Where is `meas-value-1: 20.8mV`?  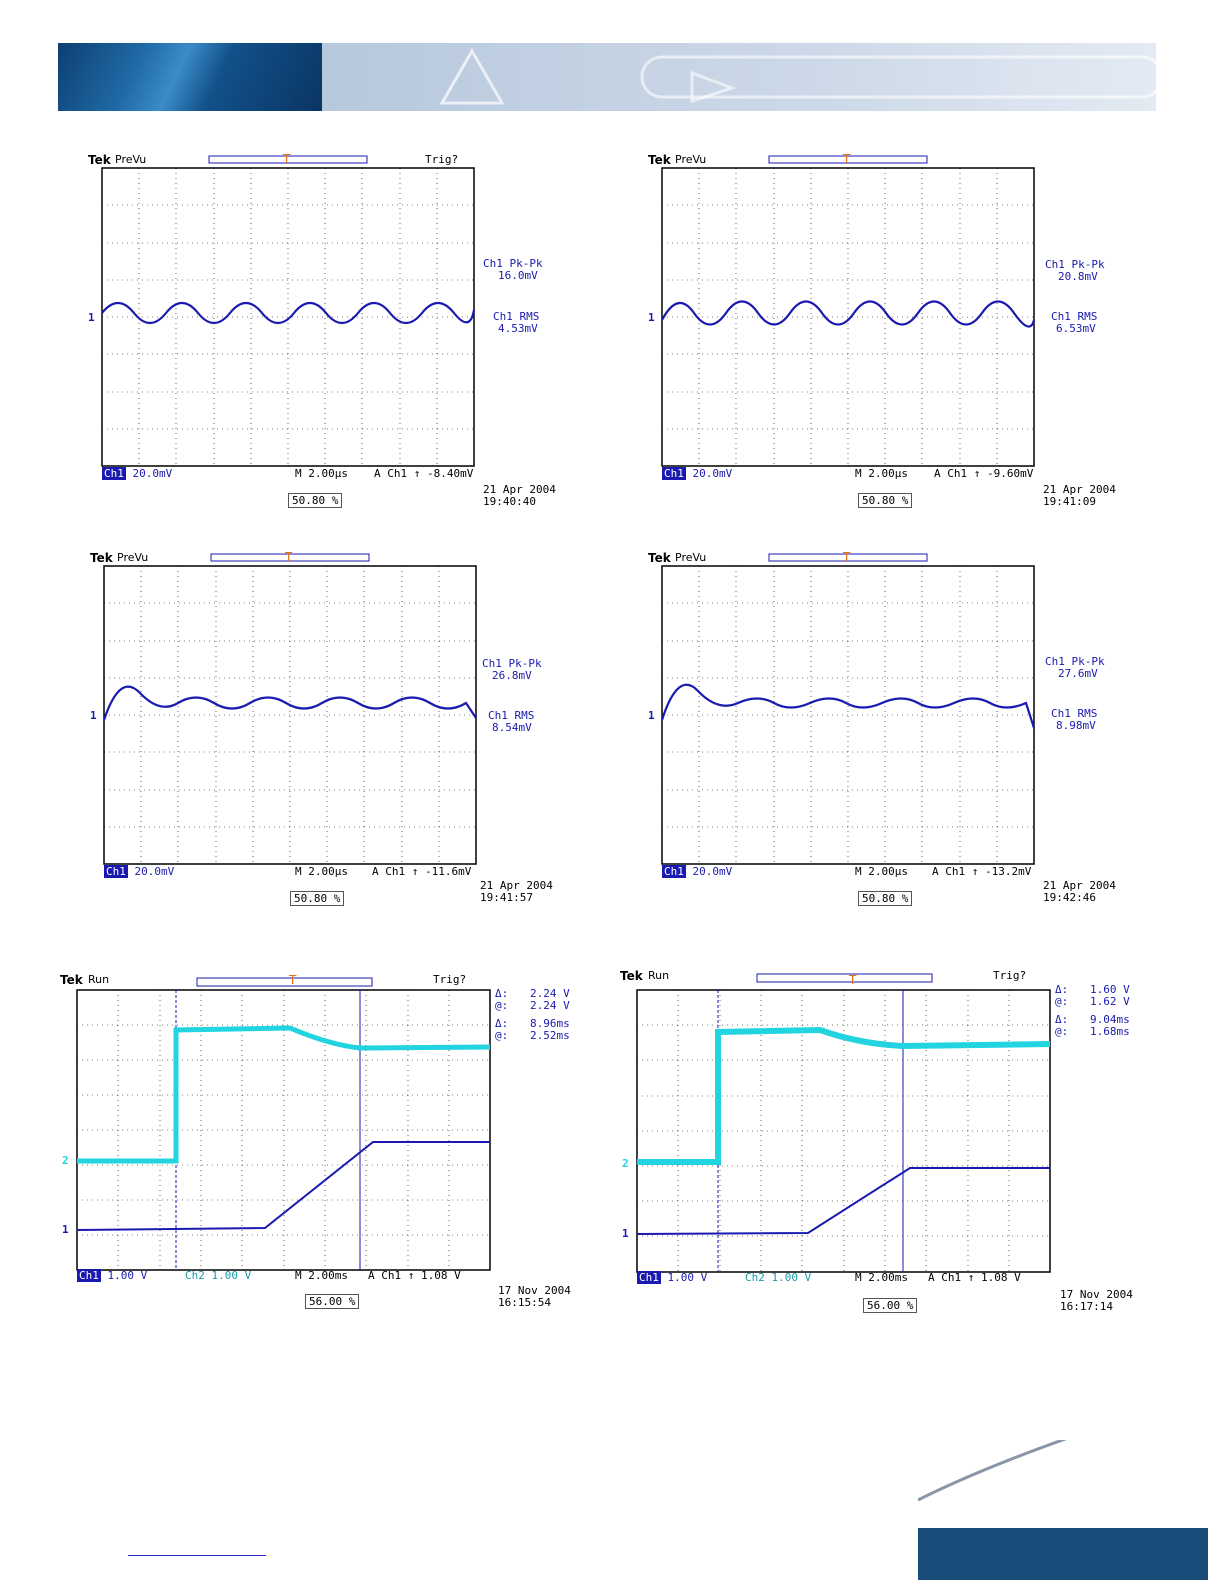
meas-value-1: 20.8mV is located at coordinates (1078, 276).